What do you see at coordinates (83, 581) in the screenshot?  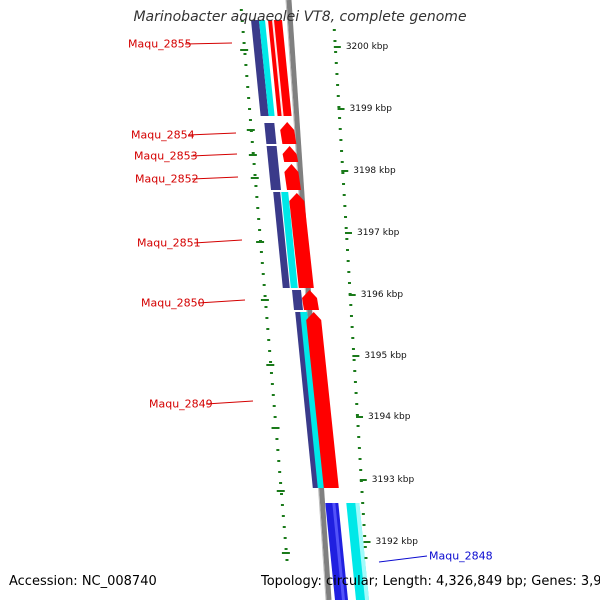 I see `accession-text: Accession: NC_008740` at bounding box center [83, 581].